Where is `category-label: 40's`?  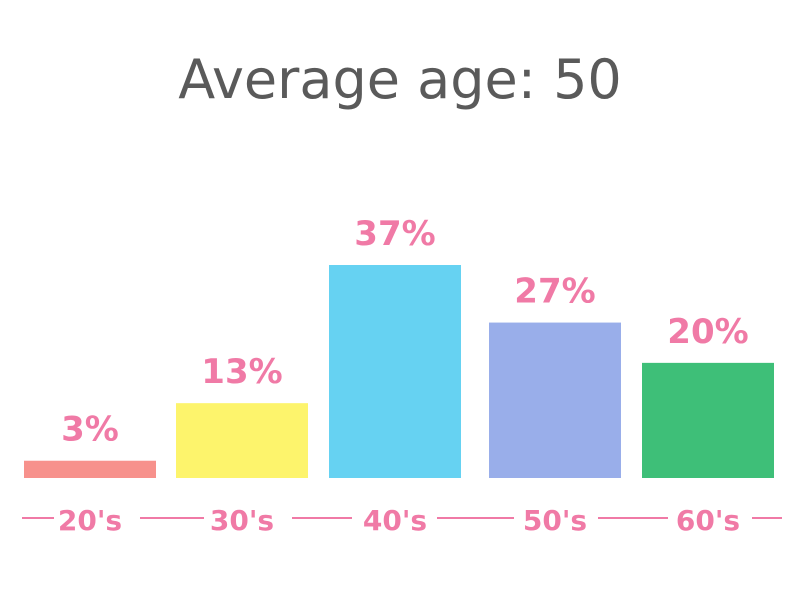 category-label: 40's is located at coordinates (395, 520).